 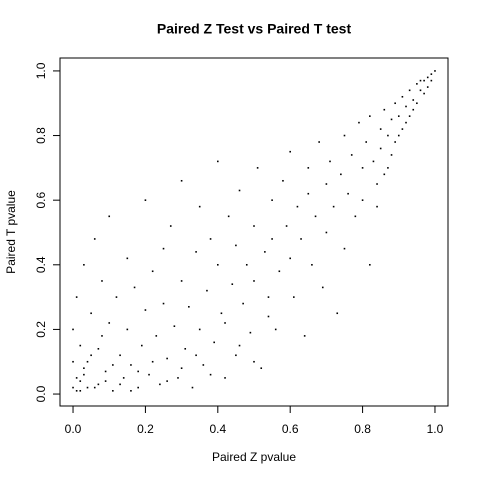 I want to click on x-tick-label: 0.6, so click(x=290, y=429).